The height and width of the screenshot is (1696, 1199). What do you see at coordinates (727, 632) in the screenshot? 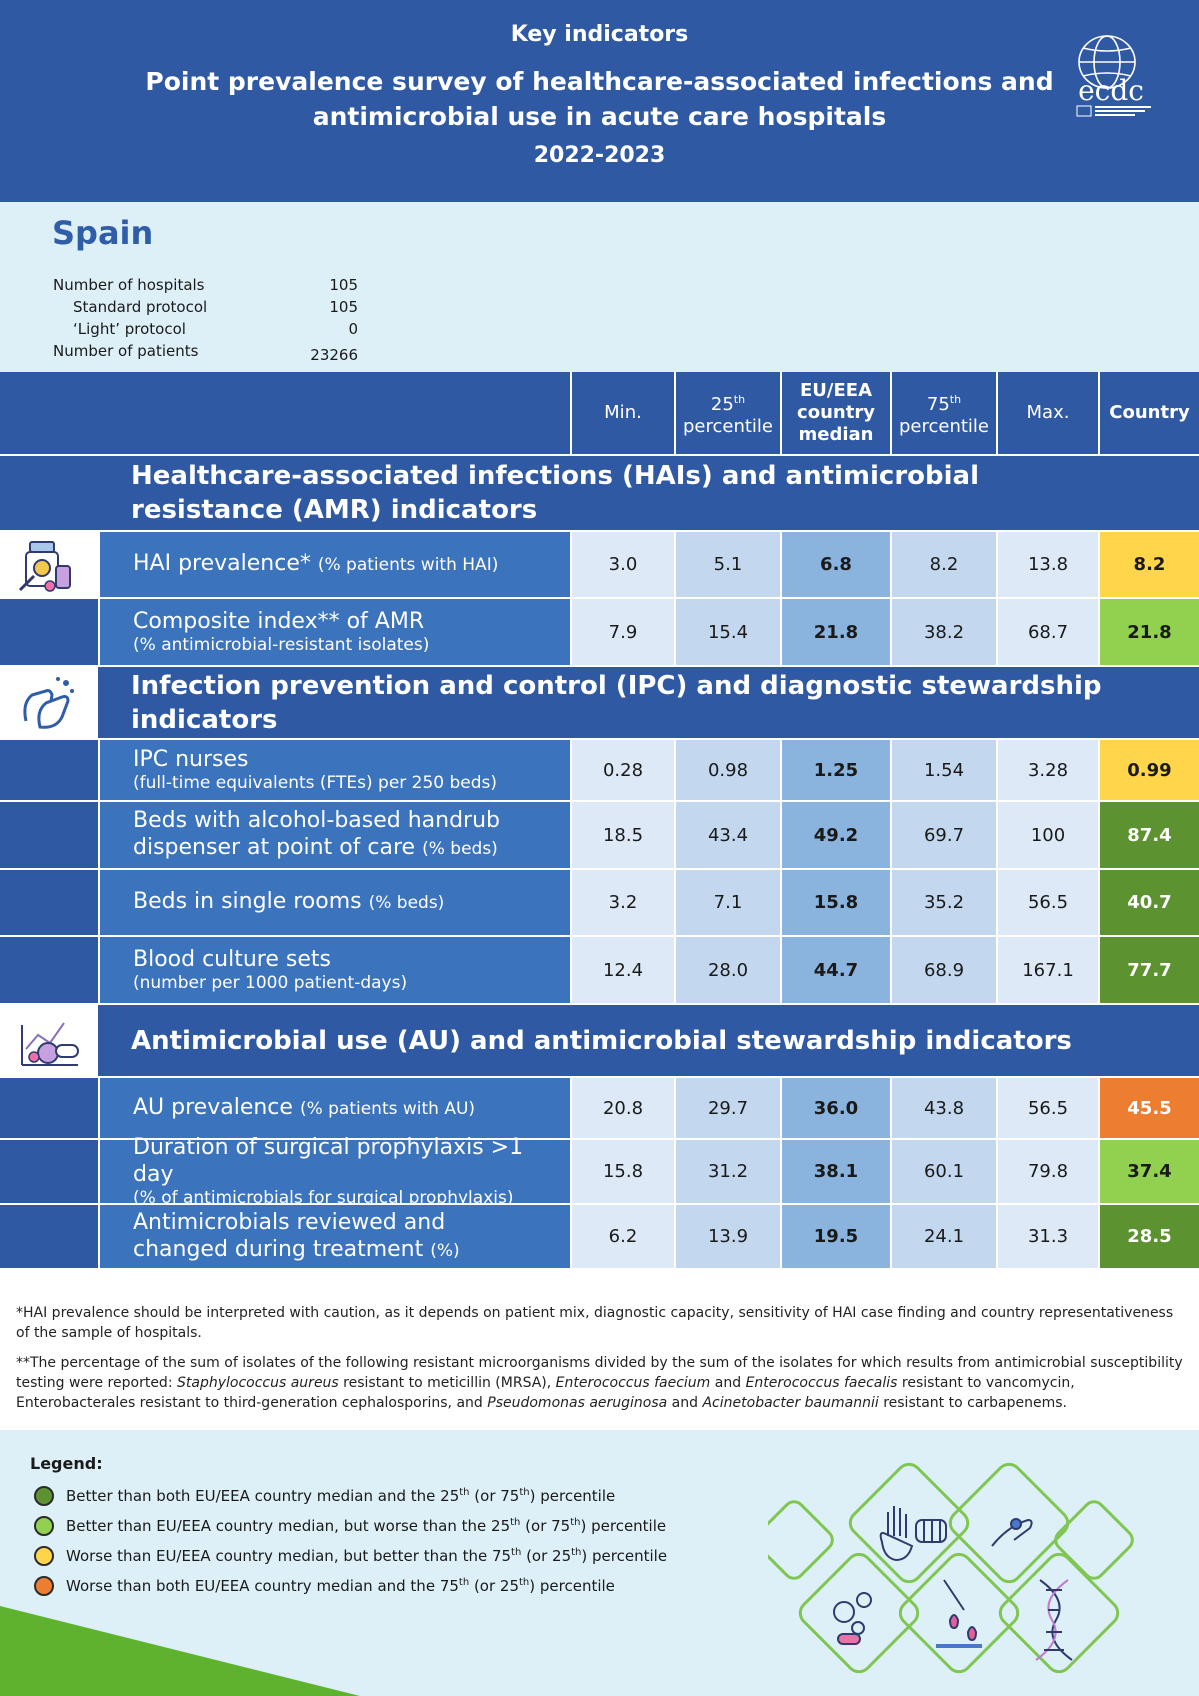
I see `value-p25: 15.4` at bounding box center [727, 632].